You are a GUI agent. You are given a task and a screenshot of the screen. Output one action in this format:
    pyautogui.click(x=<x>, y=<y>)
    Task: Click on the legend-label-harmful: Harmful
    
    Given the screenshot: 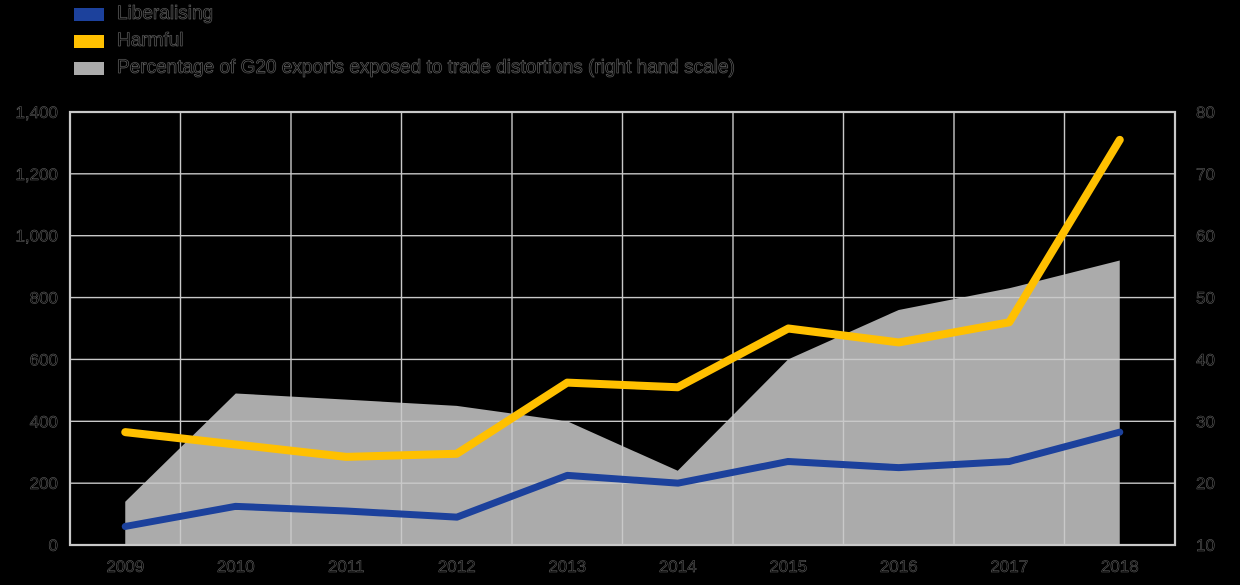 What is the action you would take?
    pyautogui.click(x=150, y=41)
    